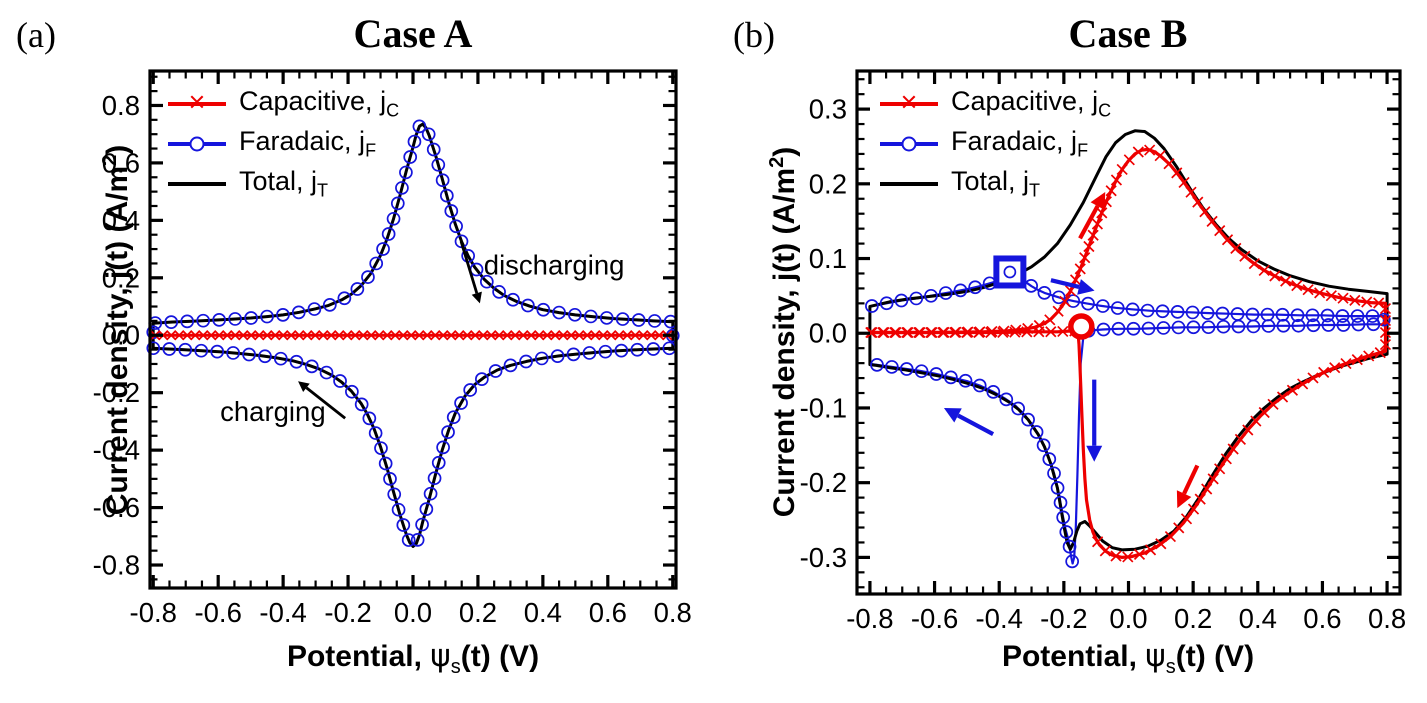  Describe the element at coordinates (973, 332) in the screenshot. I see `series-capacitive-curve` at that location.